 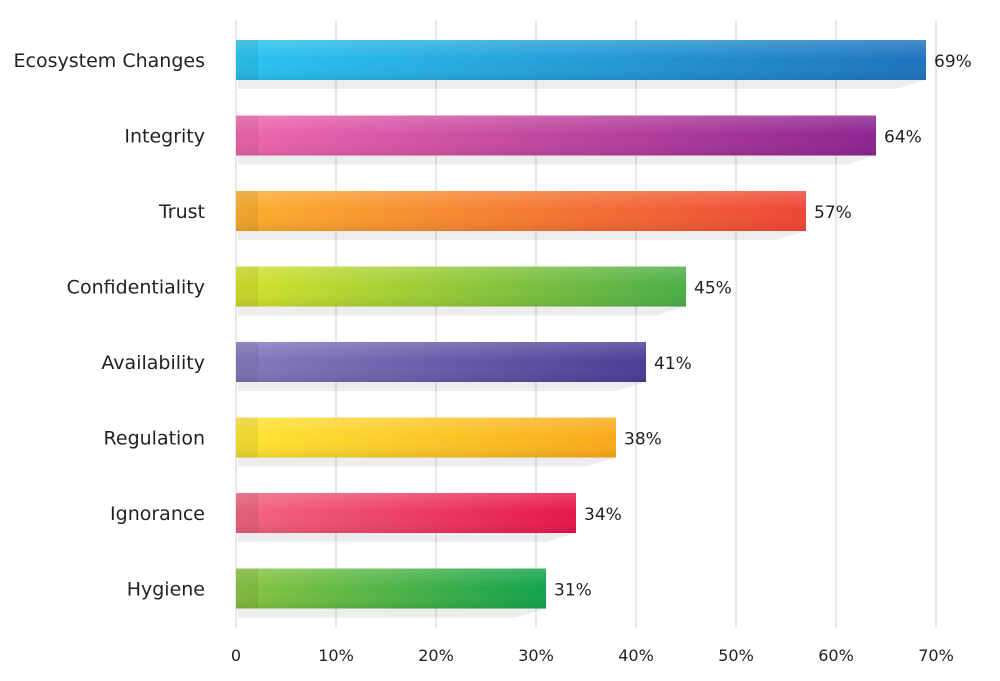 I want to click on value-label: 34%, so click(x=603, y=515).